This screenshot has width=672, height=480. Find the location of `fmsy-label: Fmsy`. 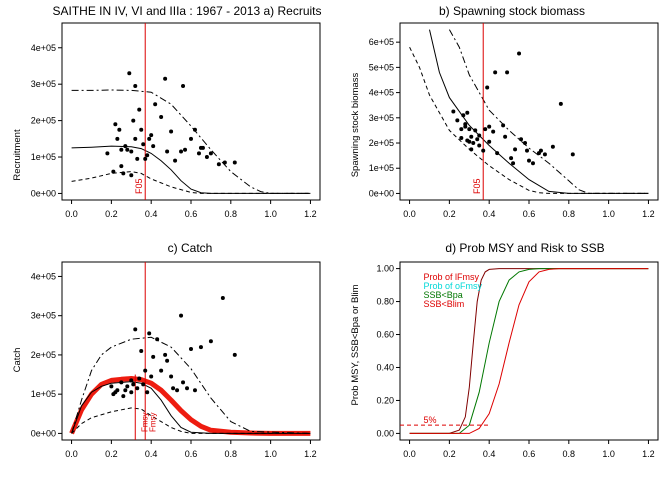

fmsy-label: Fmsy is located at coordinates (144, 422).